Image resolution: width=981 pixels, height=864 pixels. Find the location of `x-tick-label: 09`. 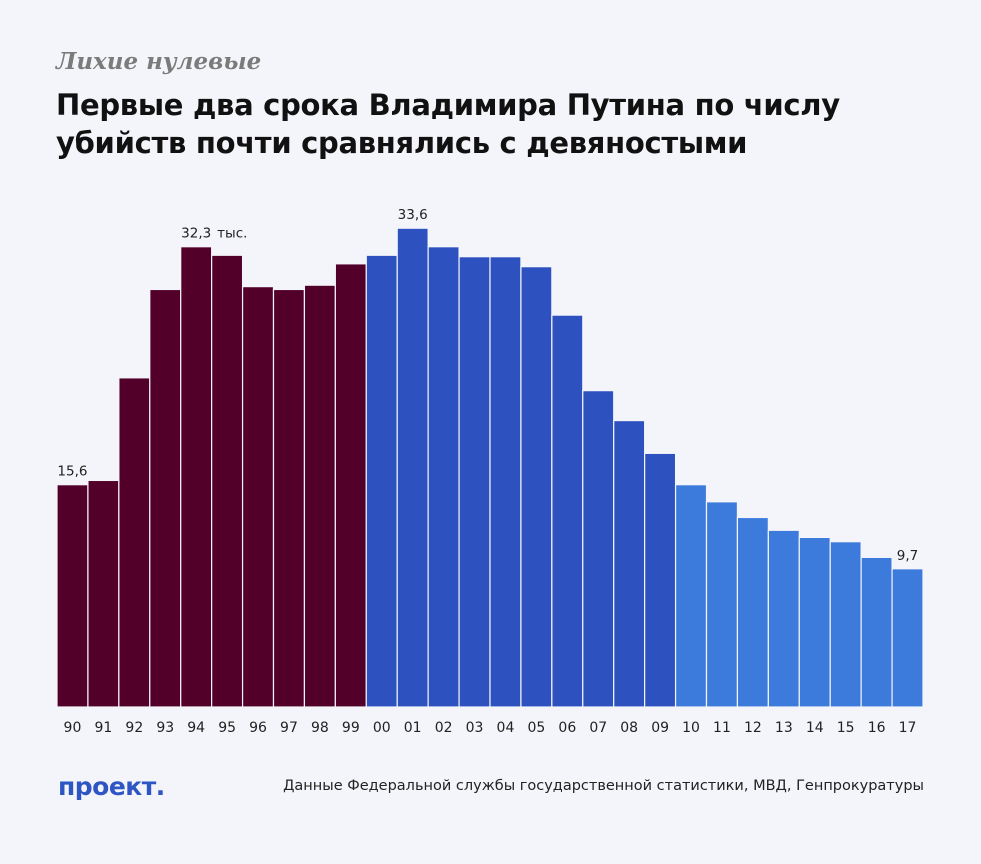

x-tick-label: 09 is located at coordinates (660, 728).